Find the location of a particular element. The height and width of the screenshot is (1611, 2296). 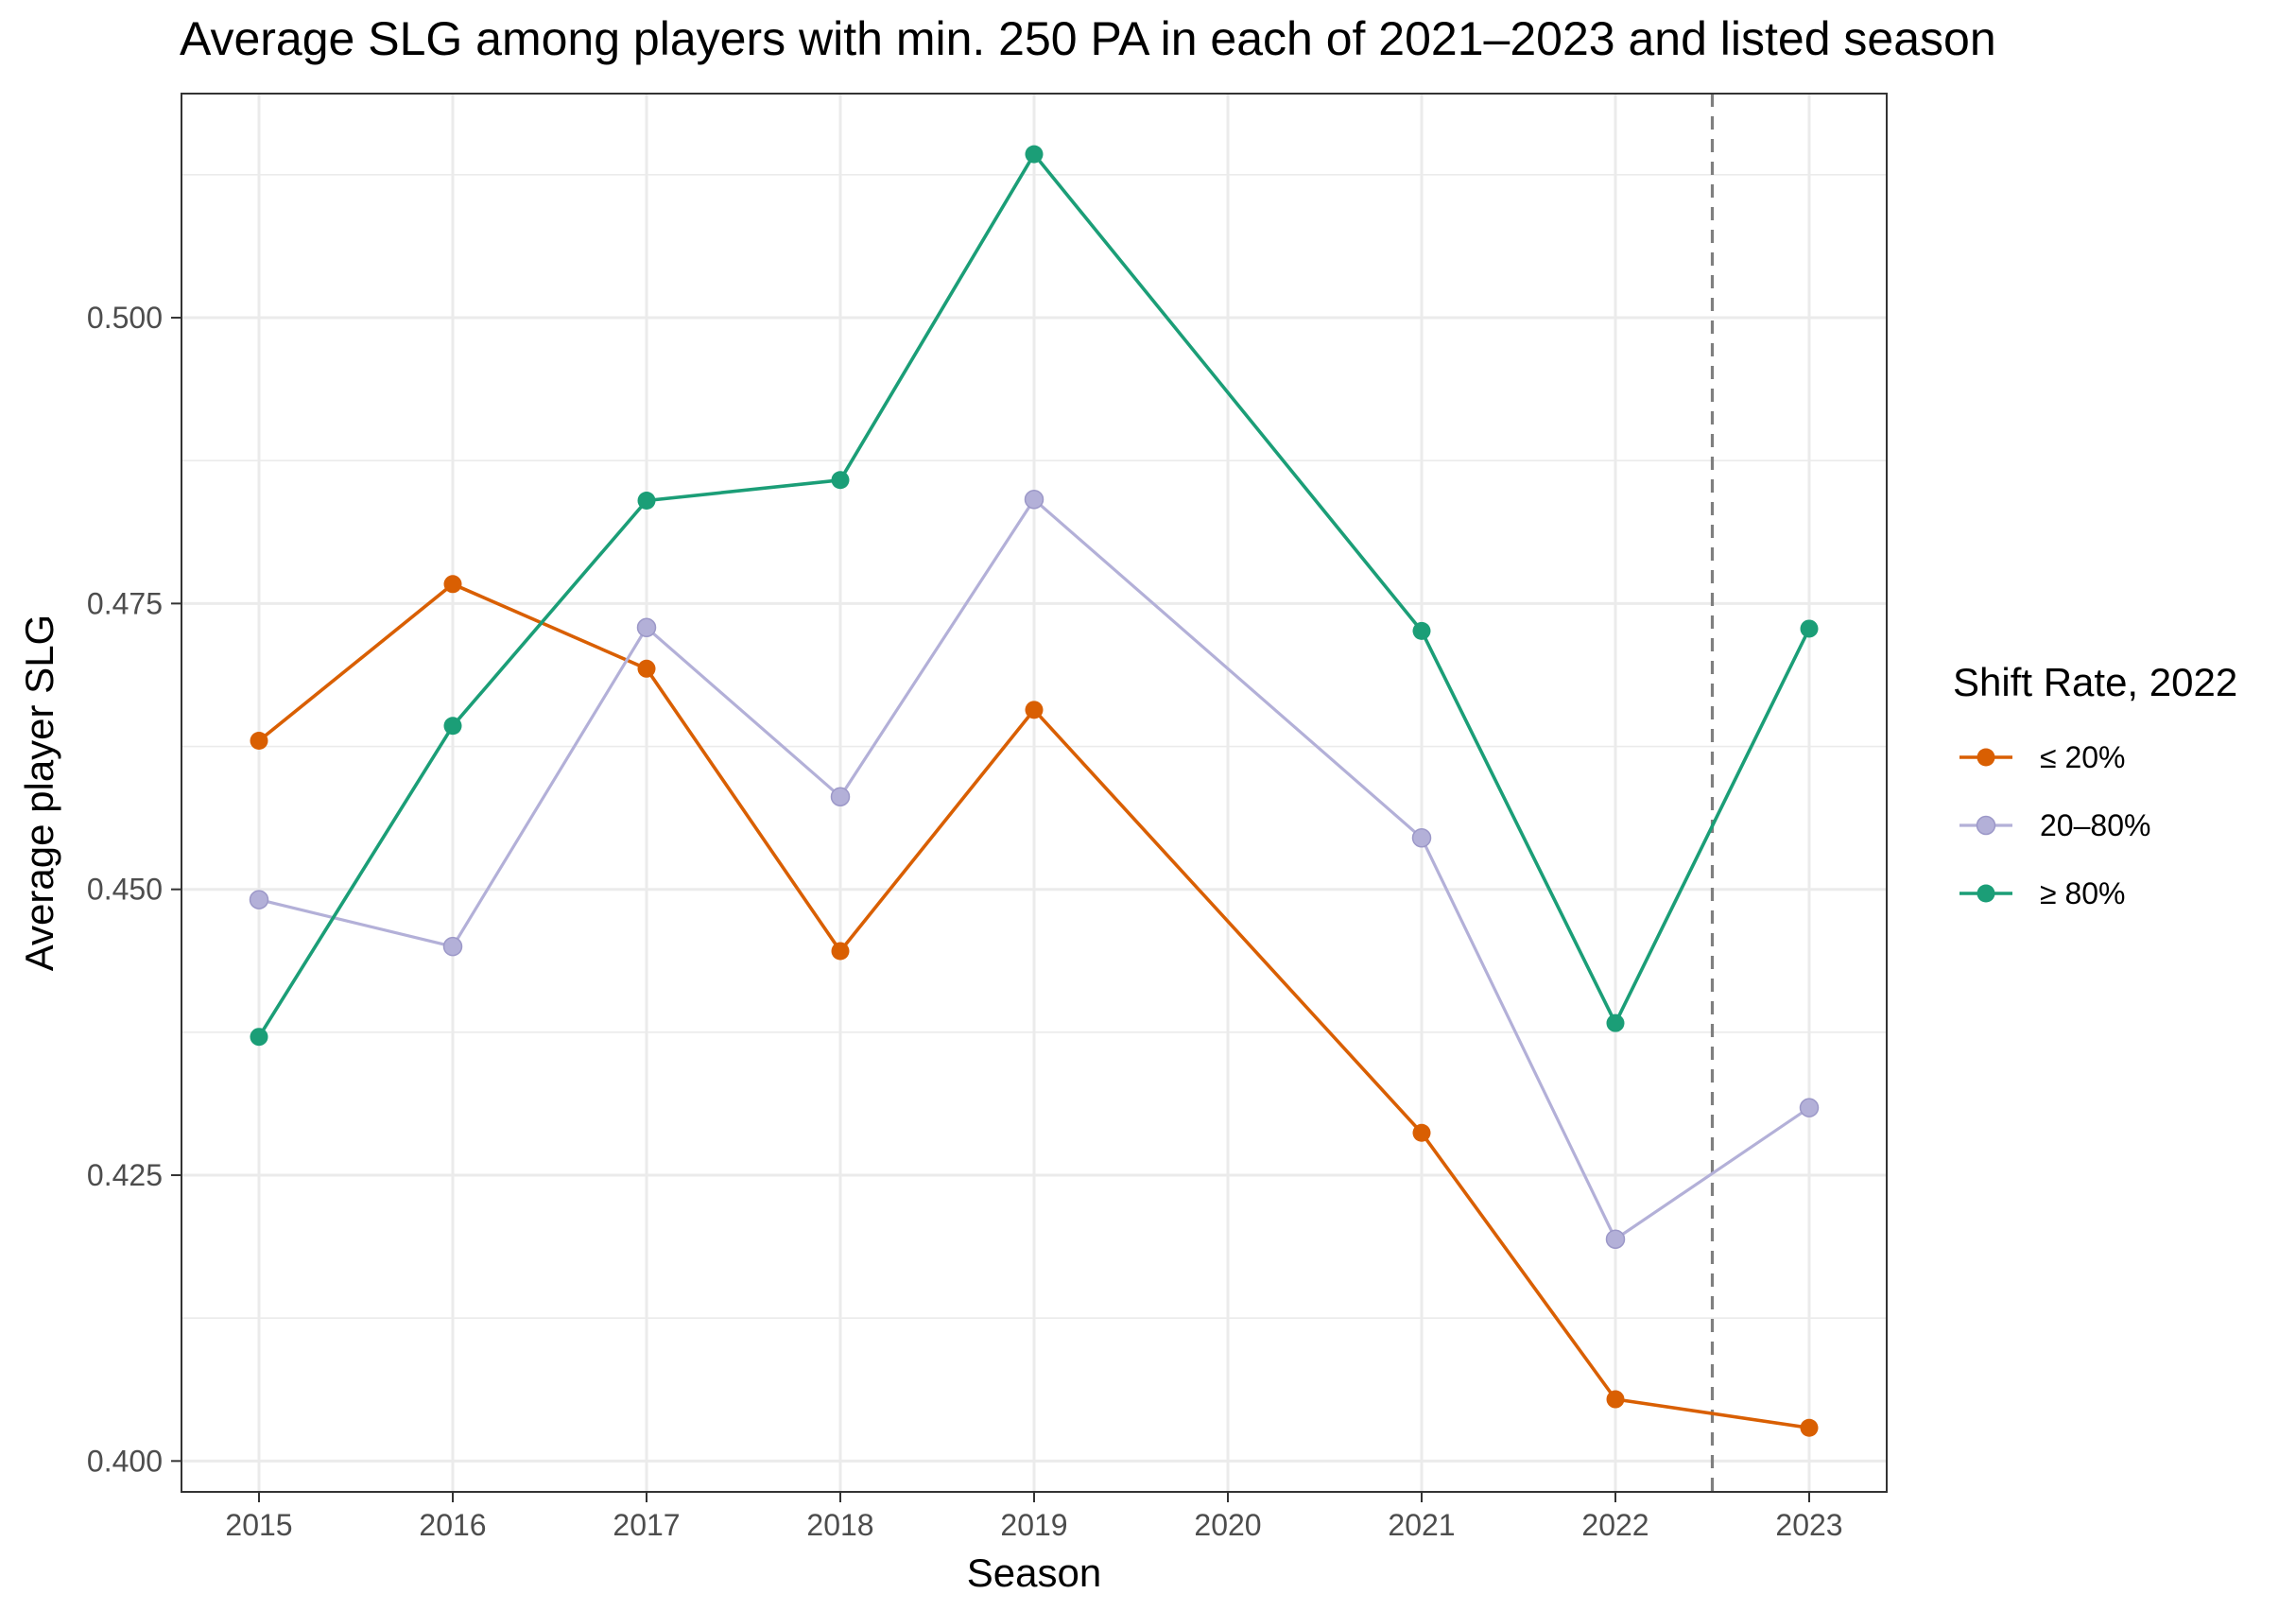

x-tick-label: 2020 is located at coordinates (1227, 1525).